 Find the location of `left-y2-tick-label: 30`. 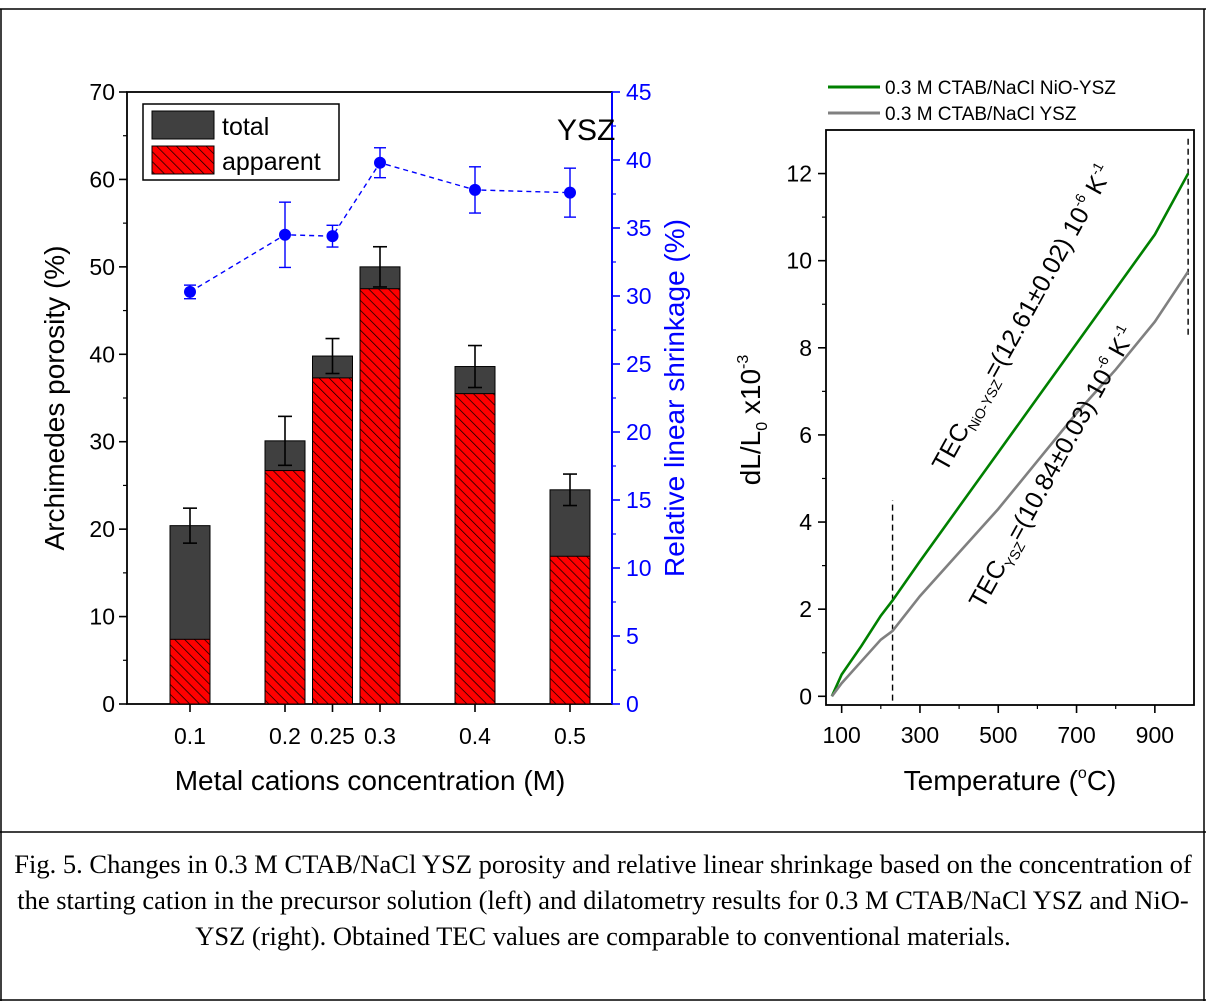

left-y2-tick-label: 30 is located at coordinates (639, 296).